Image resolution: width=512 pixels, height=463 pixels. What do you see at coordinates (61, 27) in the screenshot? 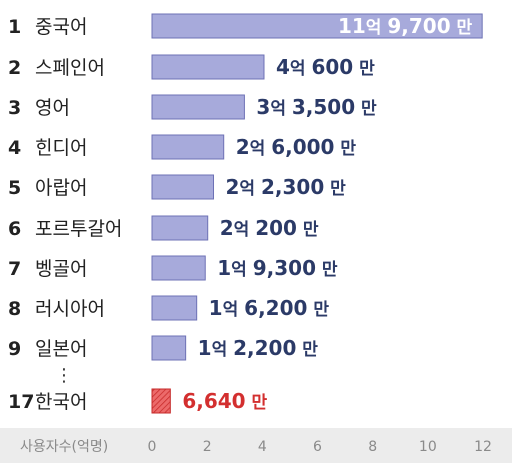
I see `language-label-1: 중국어` at bounding box center [61, 27].